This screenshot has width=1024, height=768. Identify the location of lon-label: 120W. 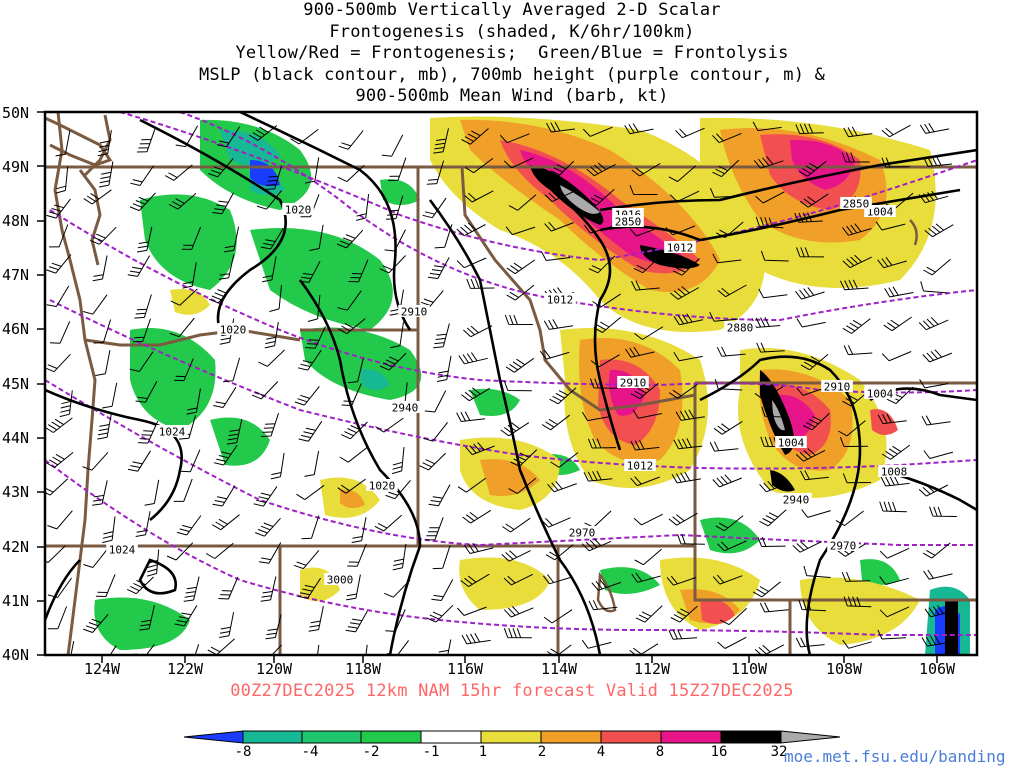
(274, 669).